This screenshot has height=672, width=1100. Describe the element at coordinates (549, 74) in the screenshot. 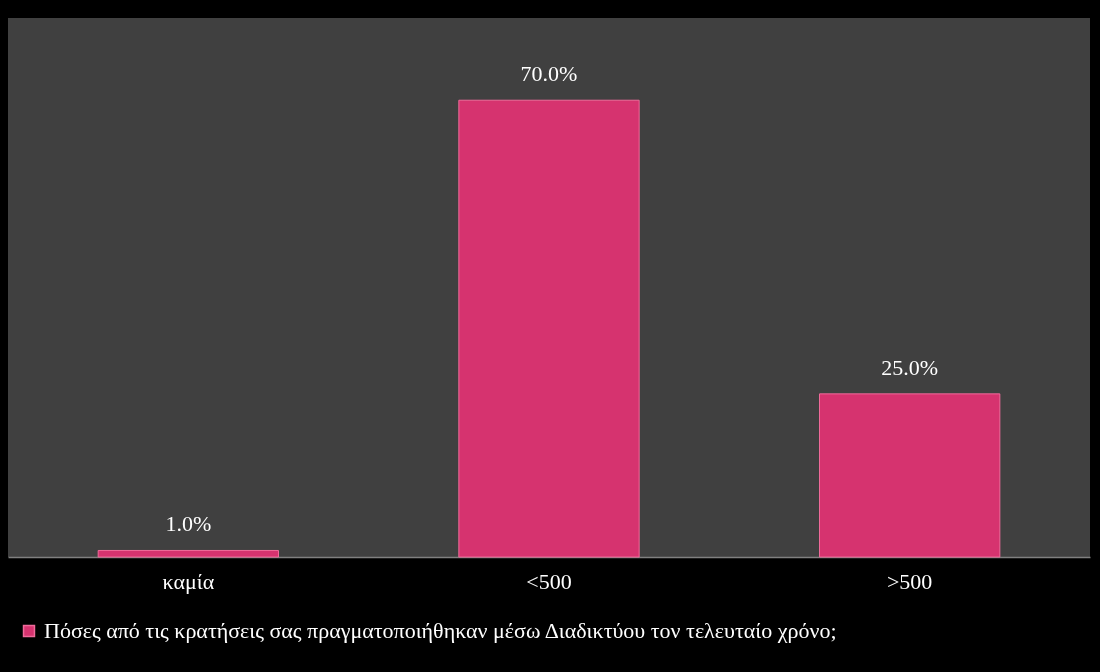

I see `data-label: 70.0%` at that location.